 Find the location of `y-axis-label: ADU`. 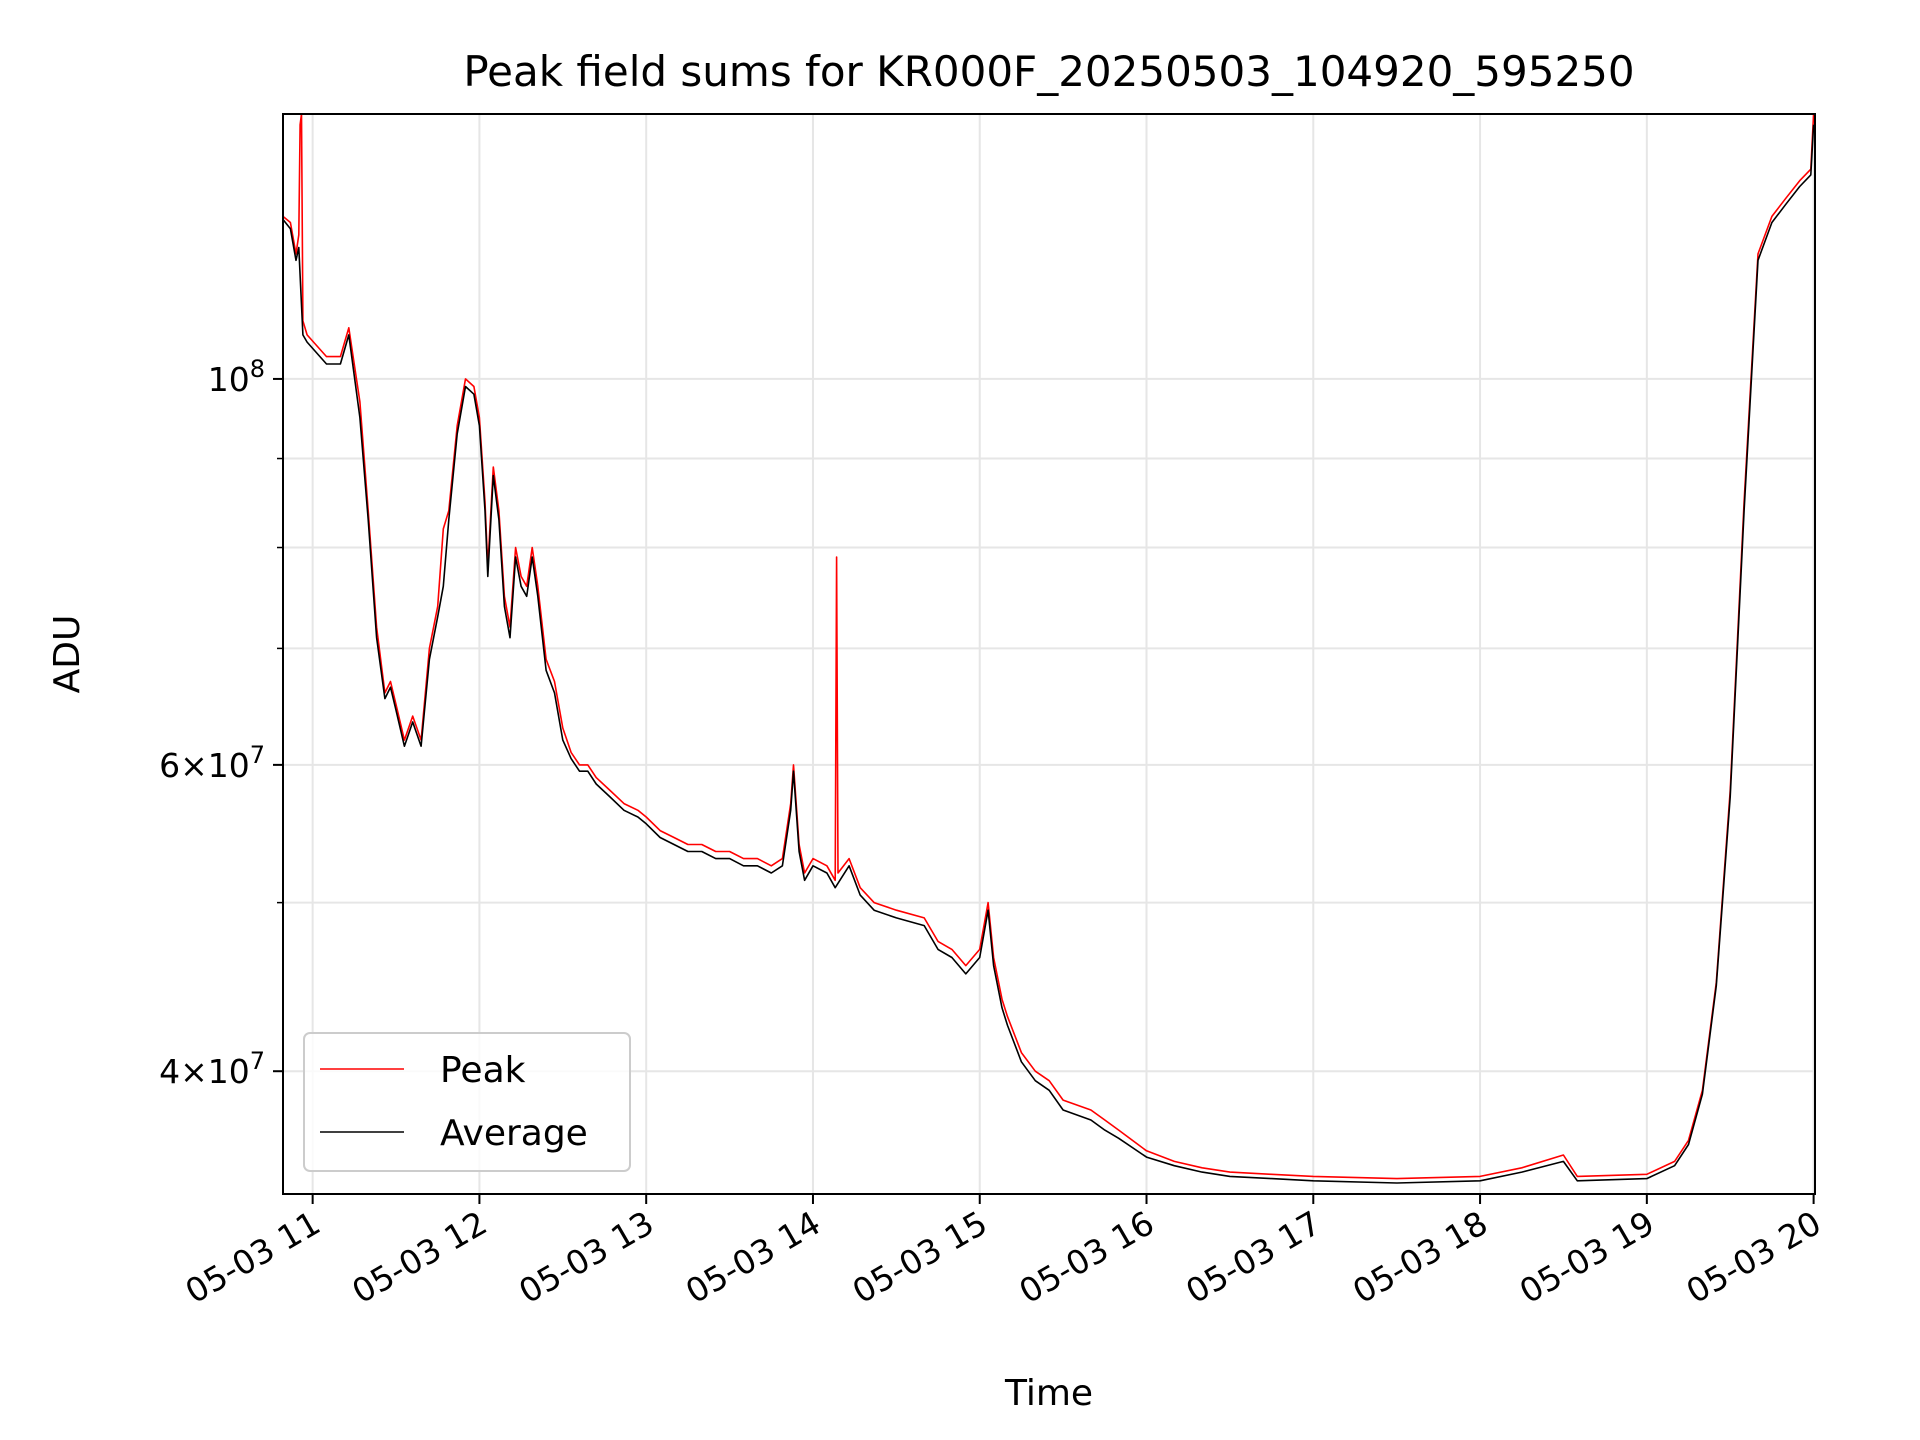

y-axis-label: ADU is located at coordinates (67, 654).